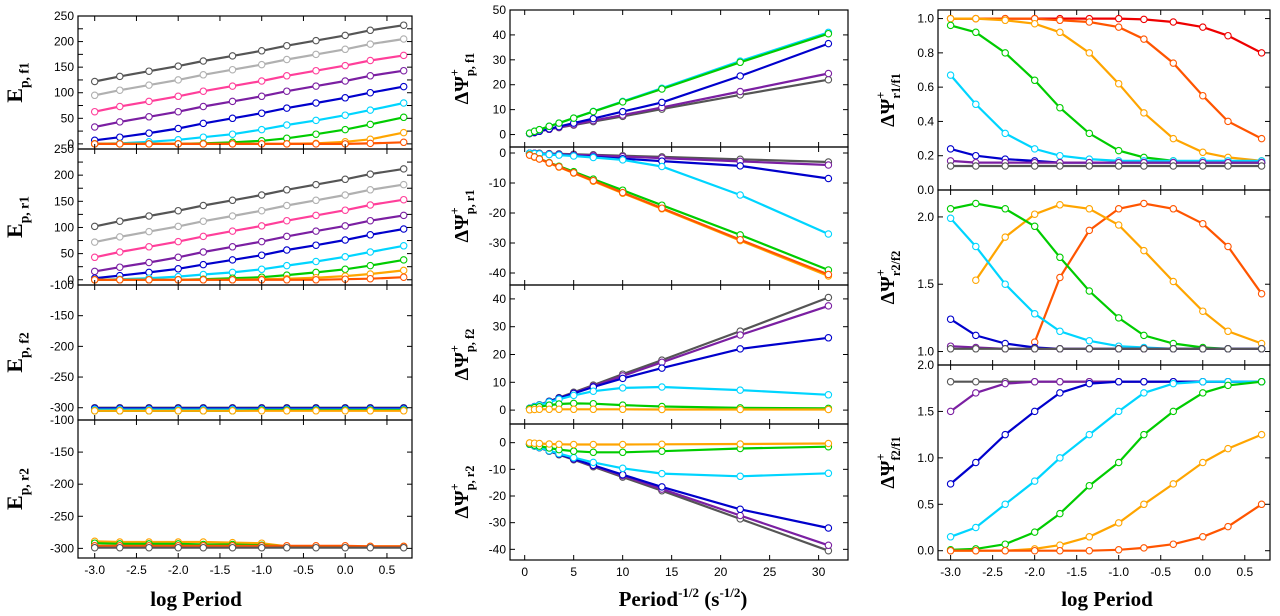 The image size is (1280, 616). What do you see at coordinates (498, 273) in the screenshot?
I see `y-tick-label: -40` at bounding box center [498, 273].